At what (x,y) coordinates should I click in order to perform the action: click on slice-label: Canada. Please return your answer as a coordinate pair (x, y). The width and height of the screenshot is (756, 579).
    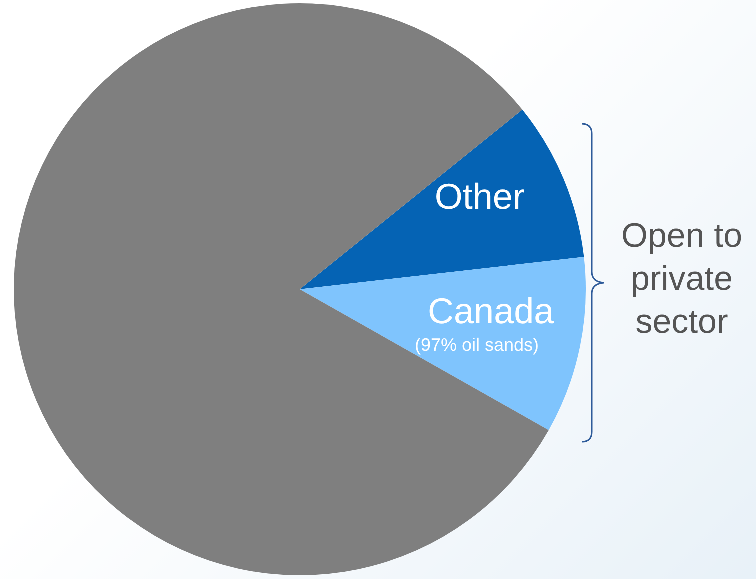
    Looking at the image, I should click on (492, 311).